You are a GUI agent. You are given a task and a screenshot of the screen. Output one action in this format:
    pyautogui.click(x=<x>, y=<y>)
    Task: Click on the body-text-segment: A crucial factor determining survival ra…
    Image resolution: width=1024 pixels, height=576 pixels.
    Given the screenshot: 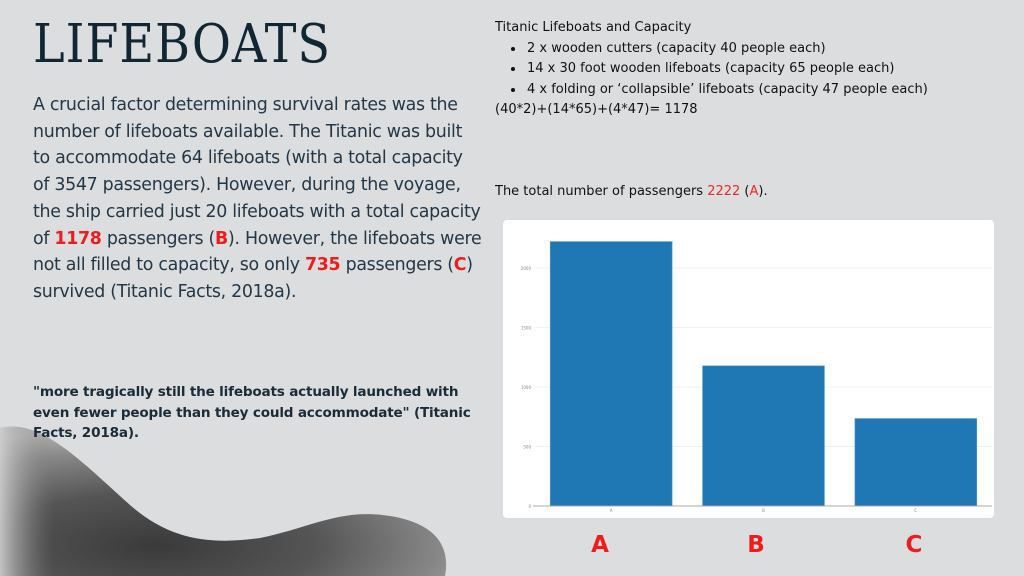 What is the action you would take?
    pyautogui.click(x=257, y=172)
    